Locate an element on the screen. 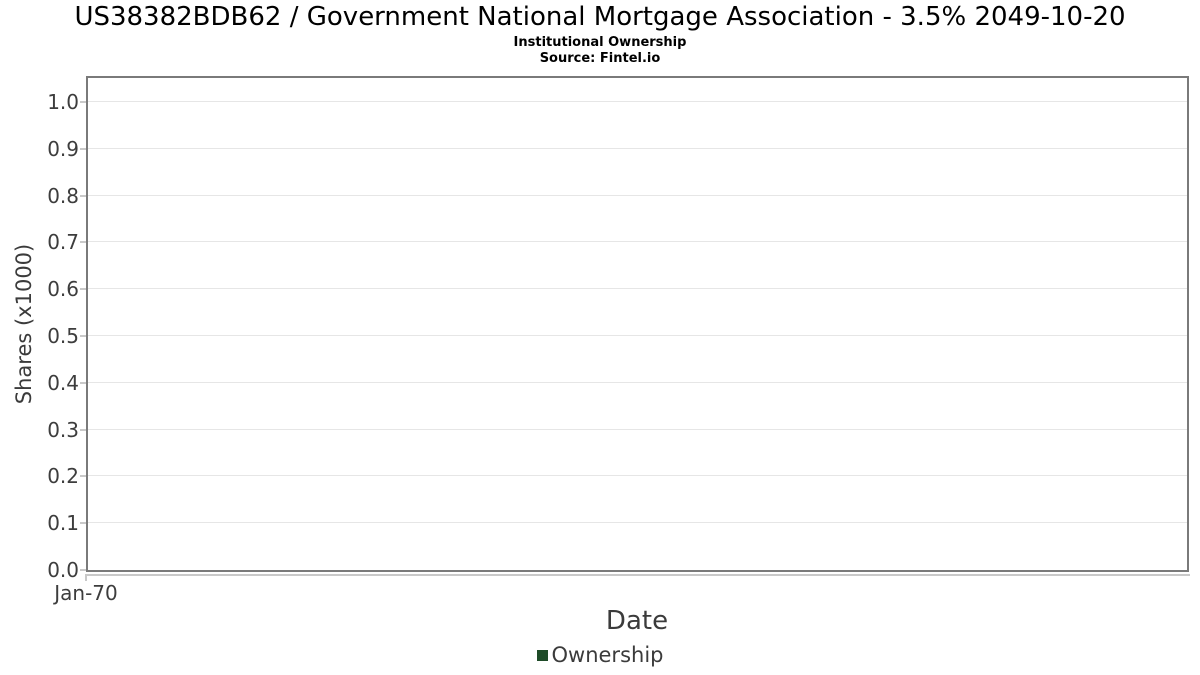 Image resolution: width=1200 pixels, height=675 pixels. y-tick-label: 0.4 is located at coordinates (63, 383).